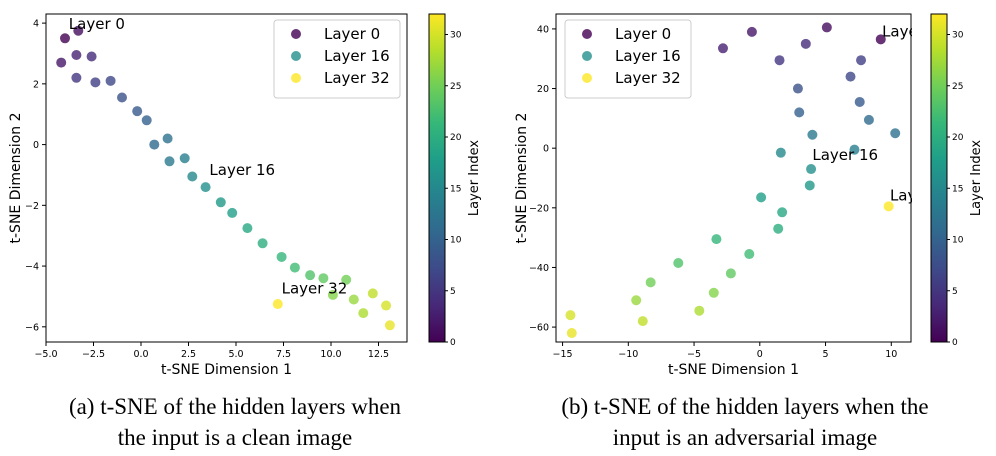 Image resolution: width=996 pixels, height=456 pixels. Describe the element at coordinates (563, 354) in the screenshot. I see `x-tick-label: −15` at that location.